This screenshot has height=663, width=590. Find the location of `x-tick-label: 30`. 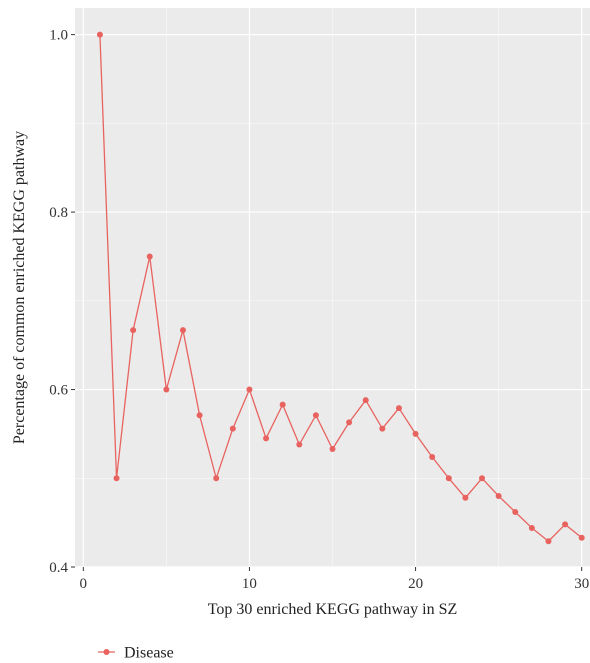

x-tick-label: 30 is located at coordinates (581, 584).